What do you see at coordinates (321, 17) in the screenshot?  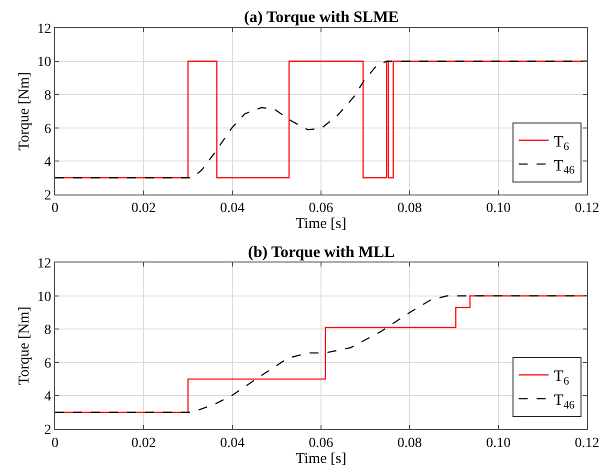 I see `chart-title: (a) Torque with SLME` at bounding box center [321, 17].